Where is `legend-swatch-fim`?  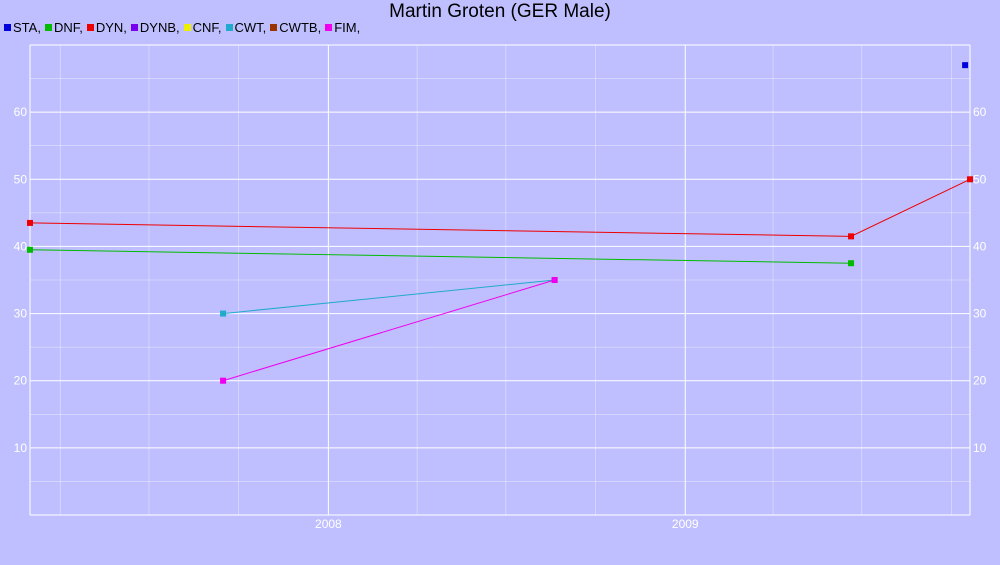
legend-swatch-fim is located at coordinates (329, 27).